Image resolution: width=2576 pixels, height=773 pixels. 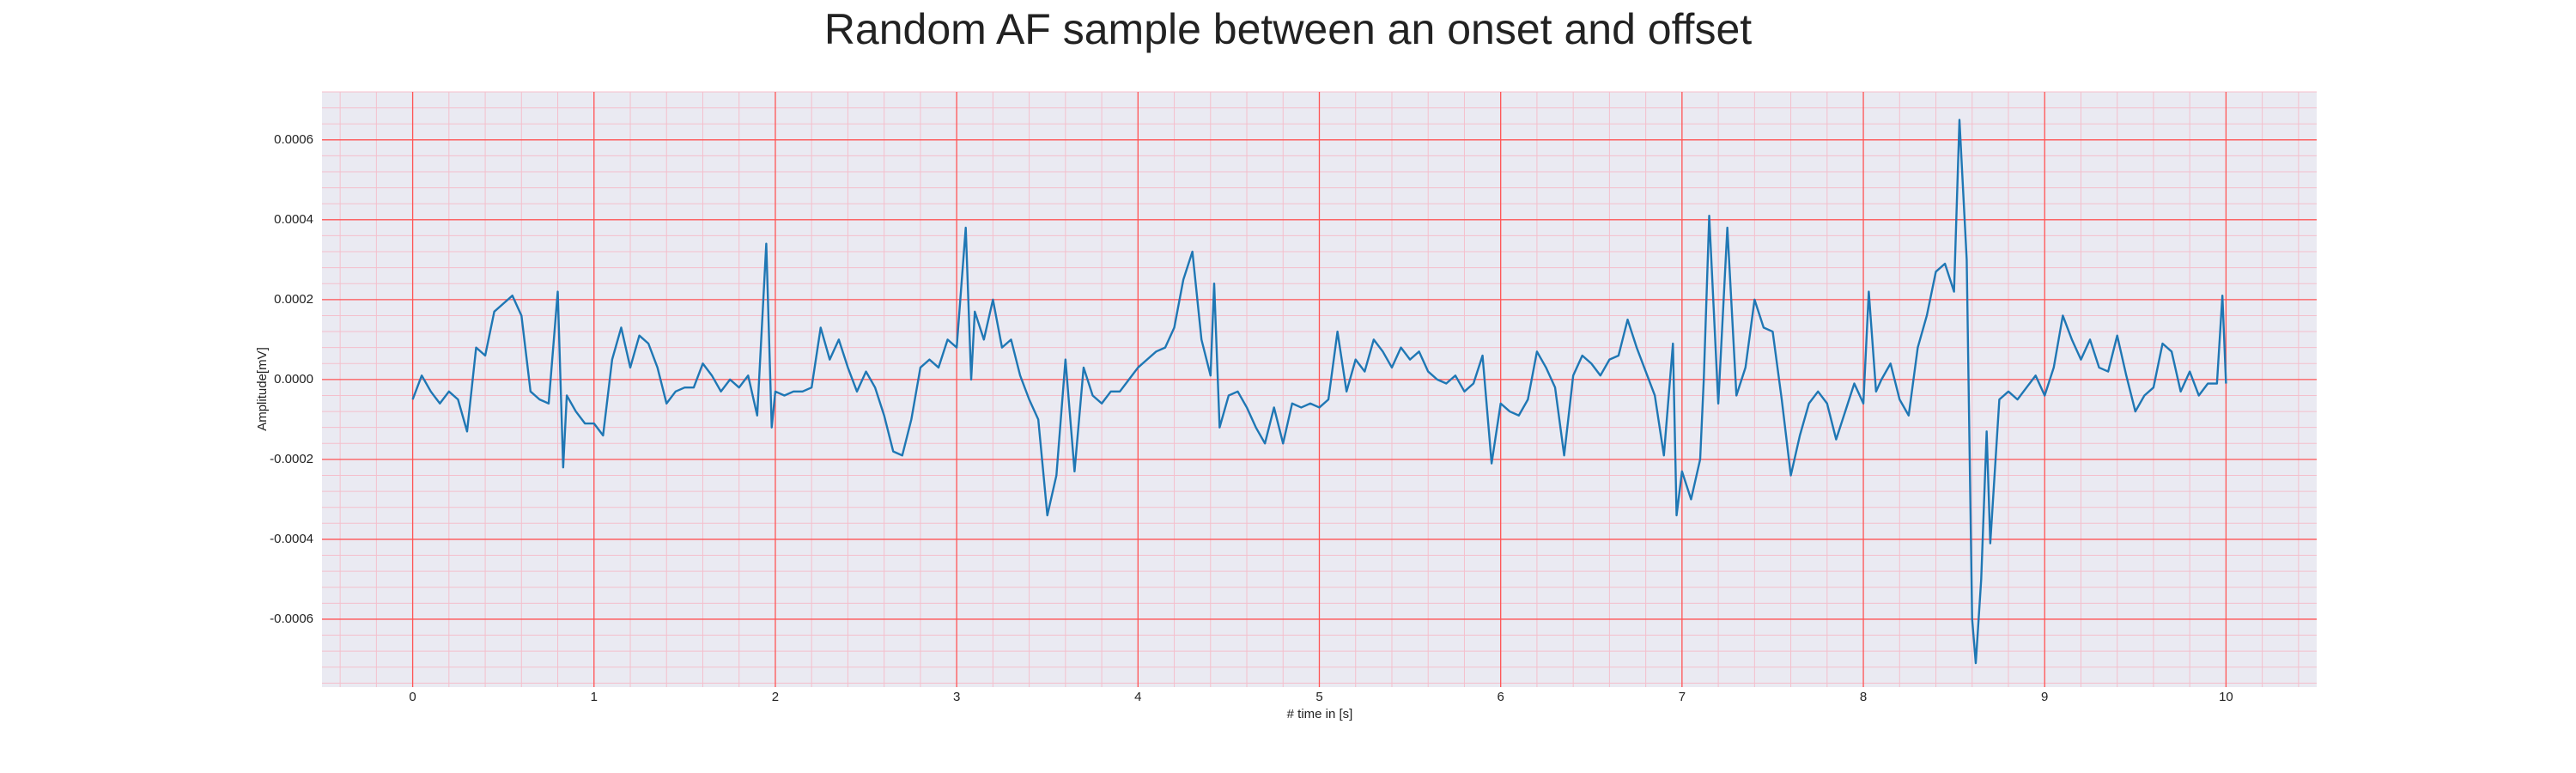 I want to click on y-tick-label: -0.0002, so click(x=291, y=459).